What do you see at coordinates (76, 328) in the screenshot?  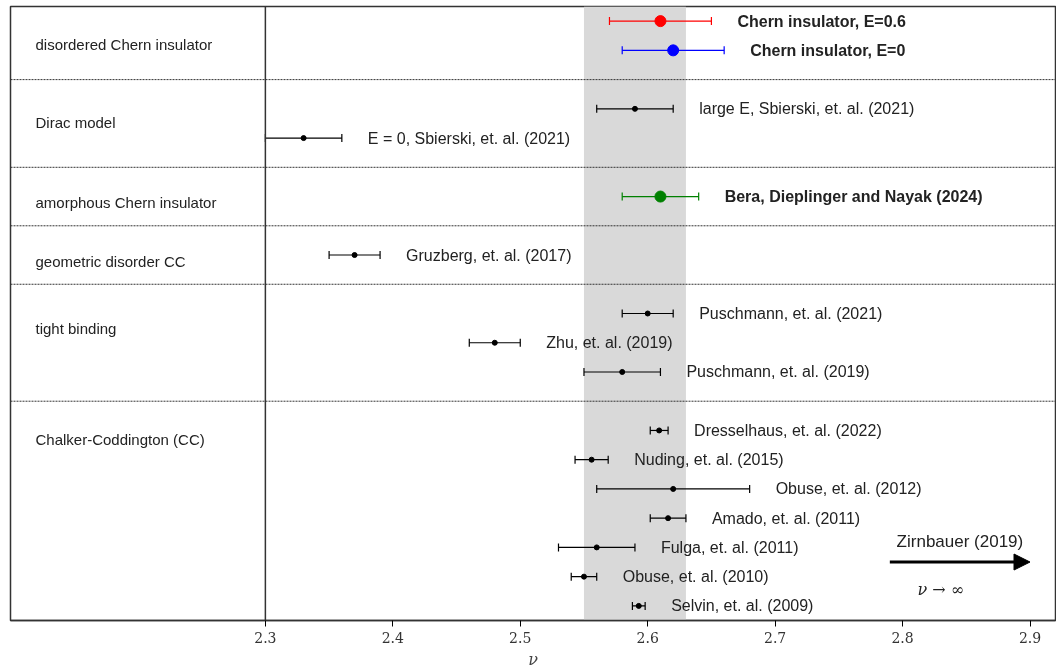 I see `annotation: tight binding` at bounding box center [76, 328].